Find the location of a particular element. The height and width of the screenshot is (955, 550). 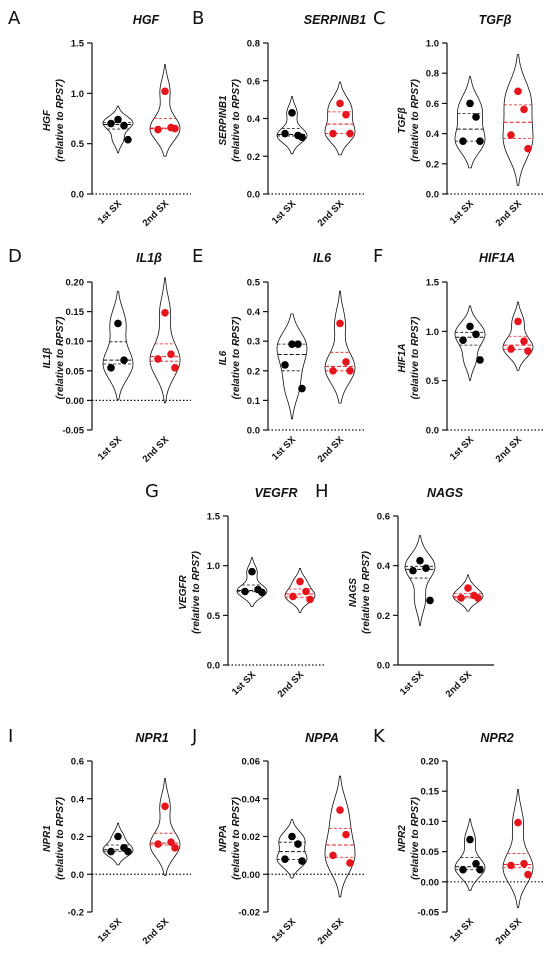

y-axis-label: NPPA (relative to RPS7) is located at coordinates (230, 837).